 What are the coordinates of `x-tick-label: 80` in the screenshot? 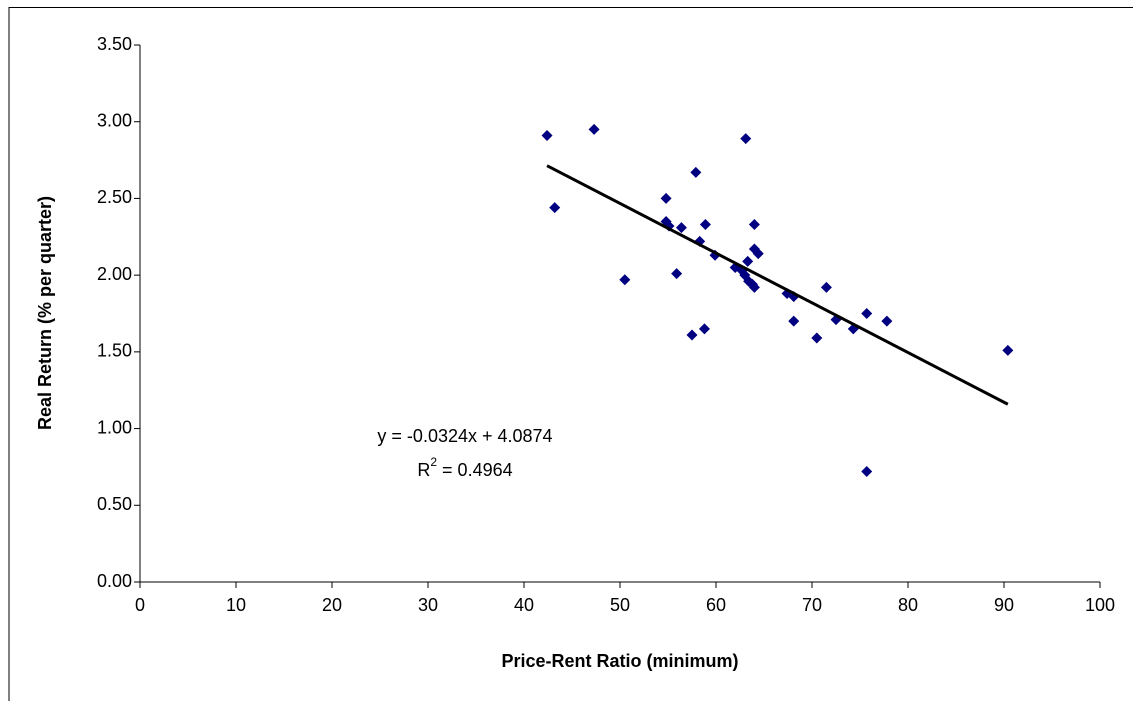 It's located at (908, 605).